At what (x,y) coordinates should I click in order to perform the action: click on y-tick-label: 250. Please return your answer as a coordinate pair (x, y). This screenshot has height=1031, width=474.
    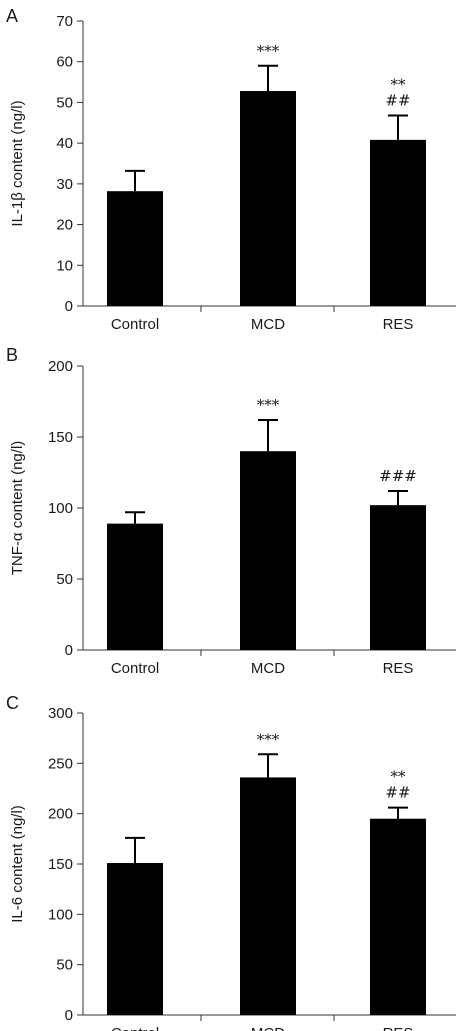
    Looking at the image, I should click on (60, 763).